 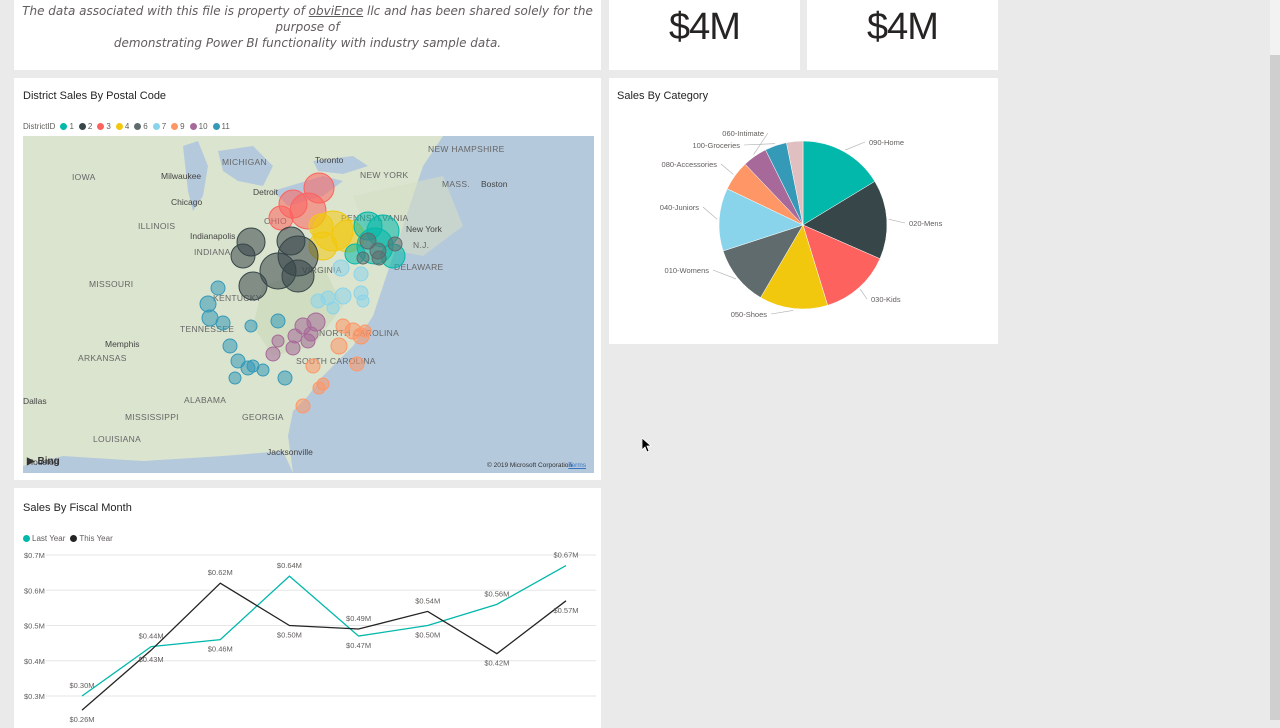 What do you see at coordinates (34, 555) in the screenshot?
I see `y-tick-label: $0.7M` at bounding box center [34, 555].